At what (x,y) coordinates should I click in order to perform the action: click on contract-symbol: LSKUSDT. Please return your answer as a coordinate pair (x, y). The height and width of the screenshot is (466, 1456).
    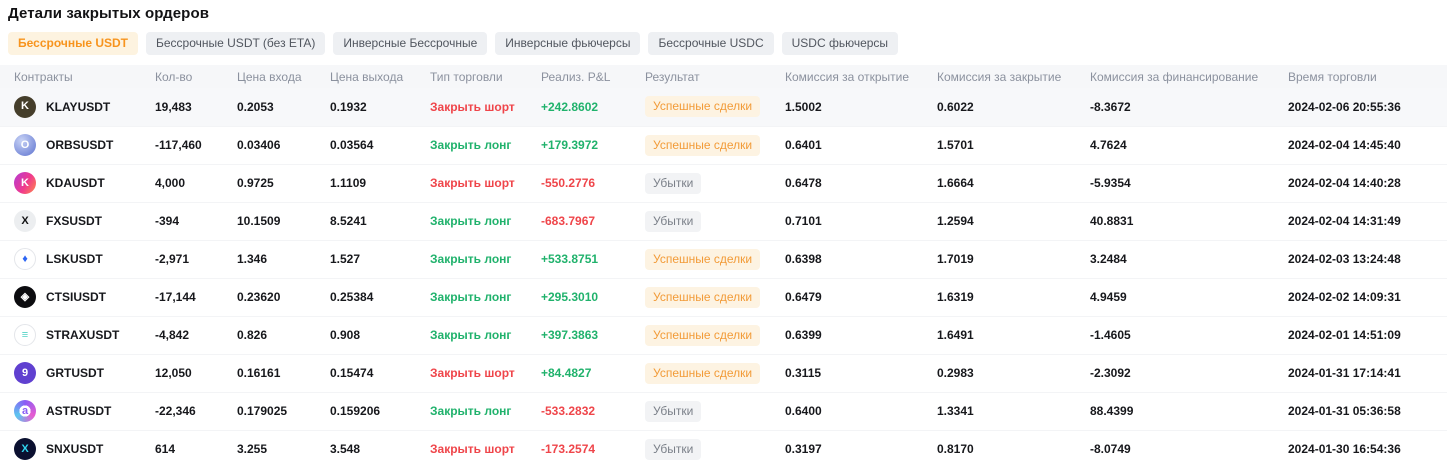
    Looking at the image, I should click on (74, 259).